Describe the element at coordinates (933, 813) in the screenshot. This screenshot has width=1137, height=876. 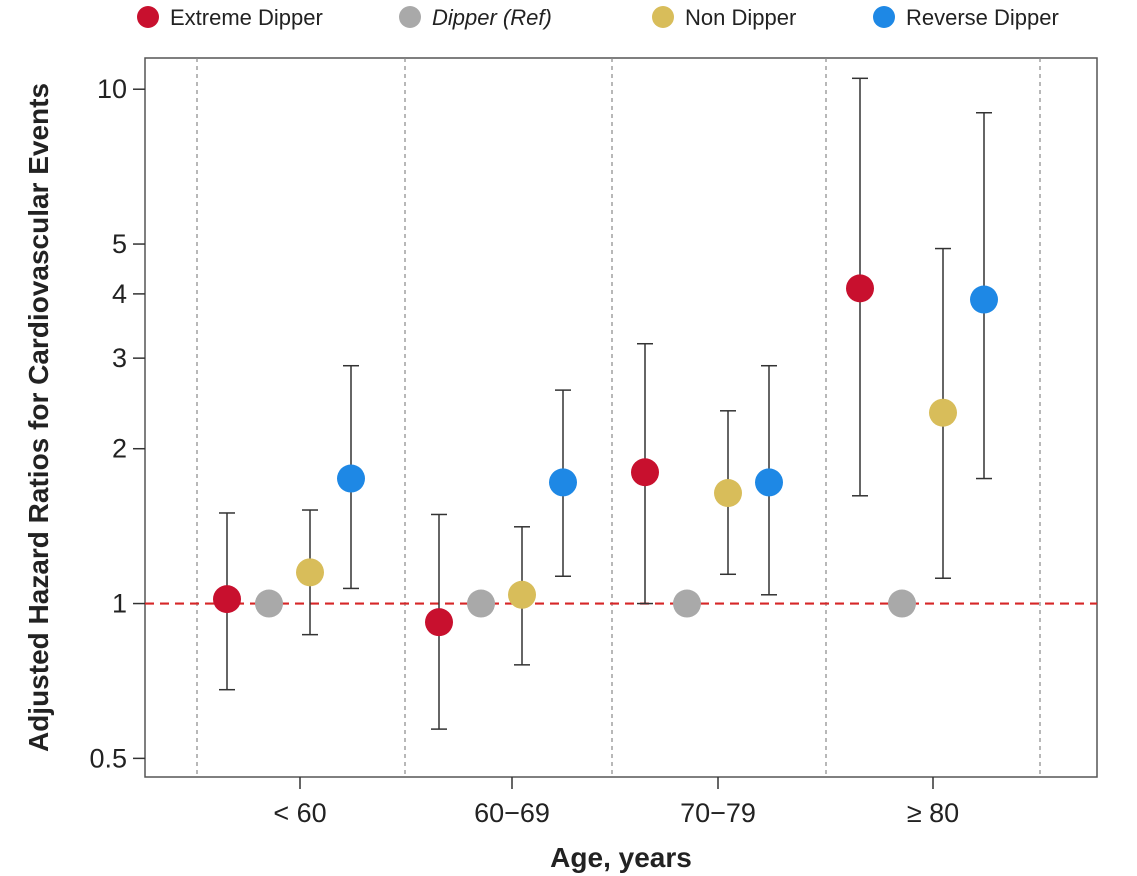
I see `x-tick-label-3: ≥ 80` at that location.